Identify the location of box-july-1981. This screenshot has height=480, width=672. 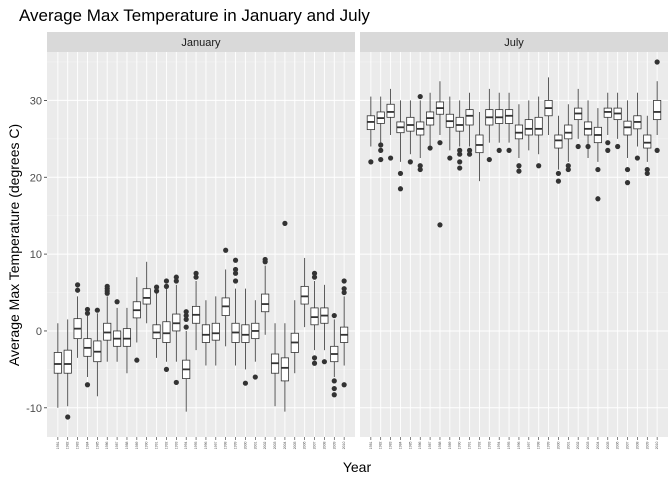
(370, 130).